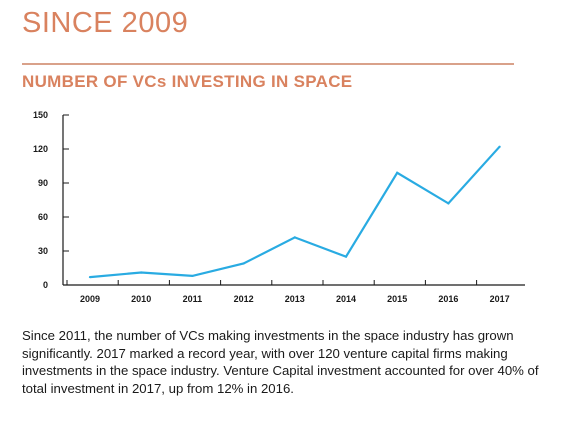 The height and width of the screenshot is (423, 566). I want to click on x-tick-label: 2013, so click(295, 299).